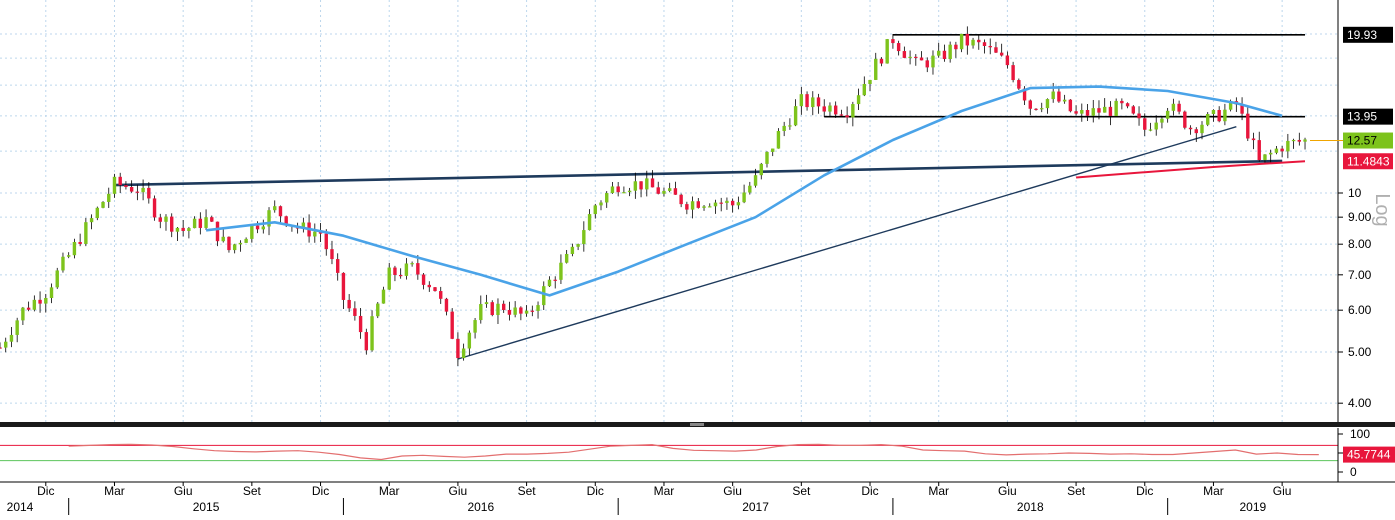 The image size is (1395, 520). What do you see at coordinates (1191, 169) in the screenshot?
I see `long-moving-average-line` at bounding box center [1191, 169].